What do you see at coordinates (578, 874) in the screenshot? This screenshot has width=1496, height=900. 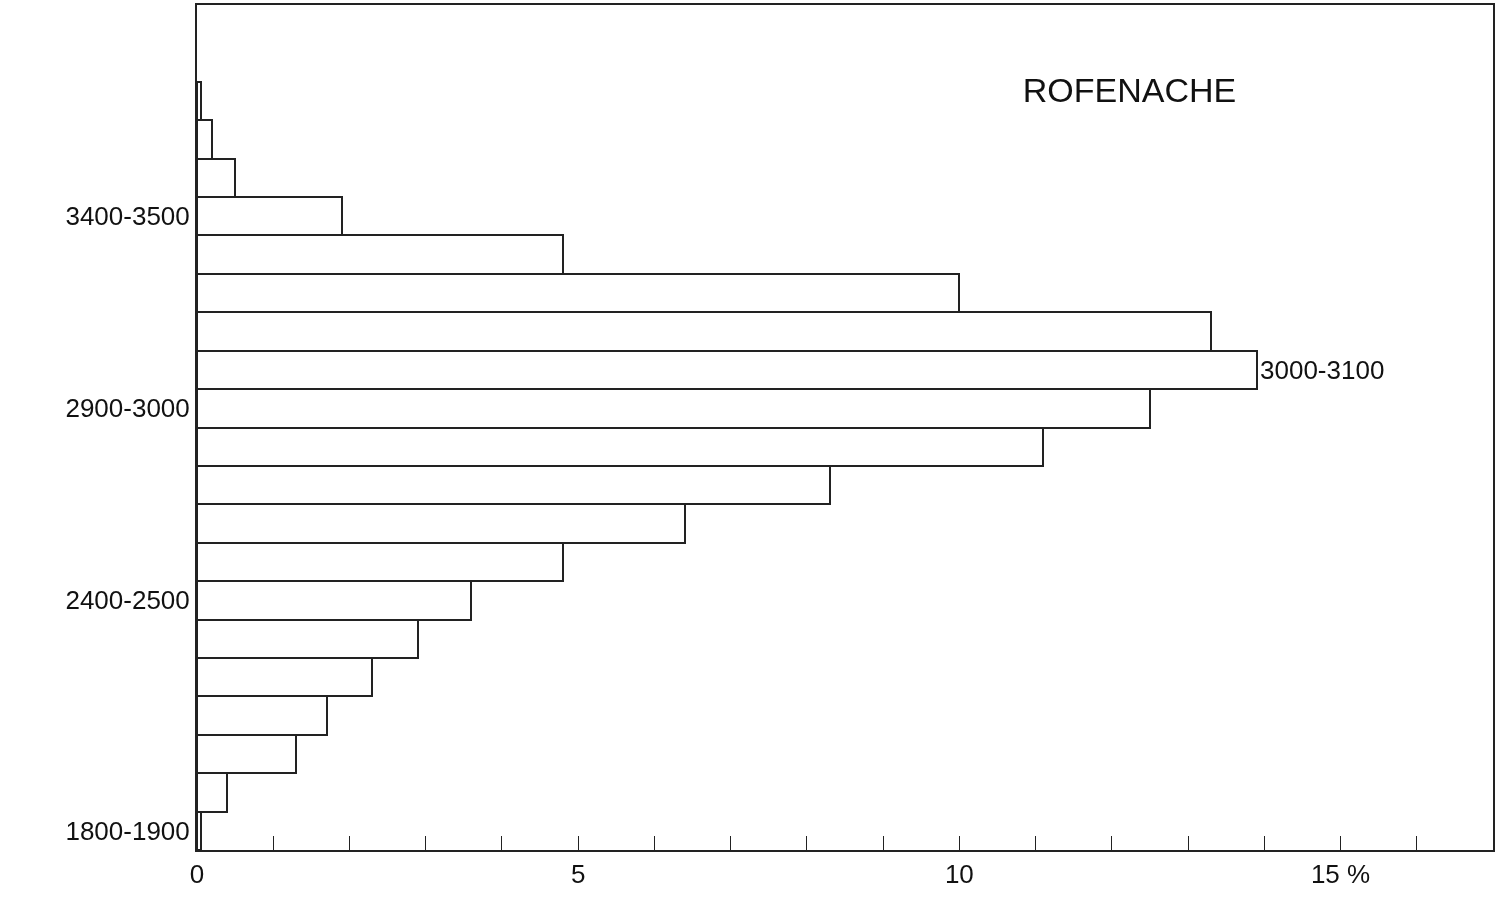 I see `x-tick-label: 5` at bounding box center [578, 874].